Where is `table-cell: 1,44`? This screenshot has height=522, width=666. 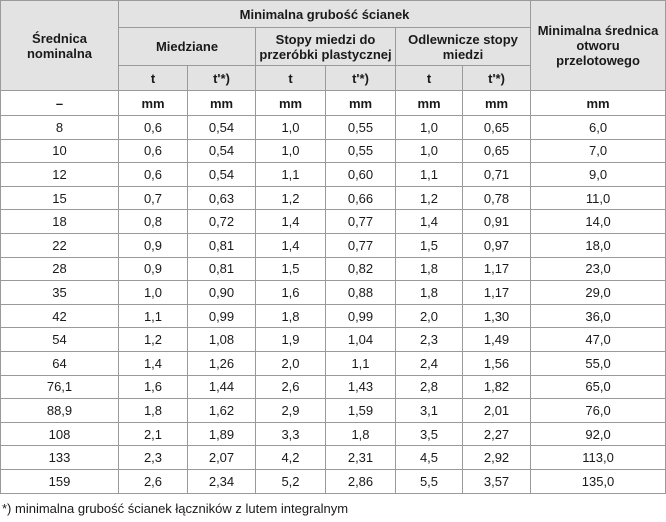
table-cell: 1,44 is located at coordinates (221, 387).